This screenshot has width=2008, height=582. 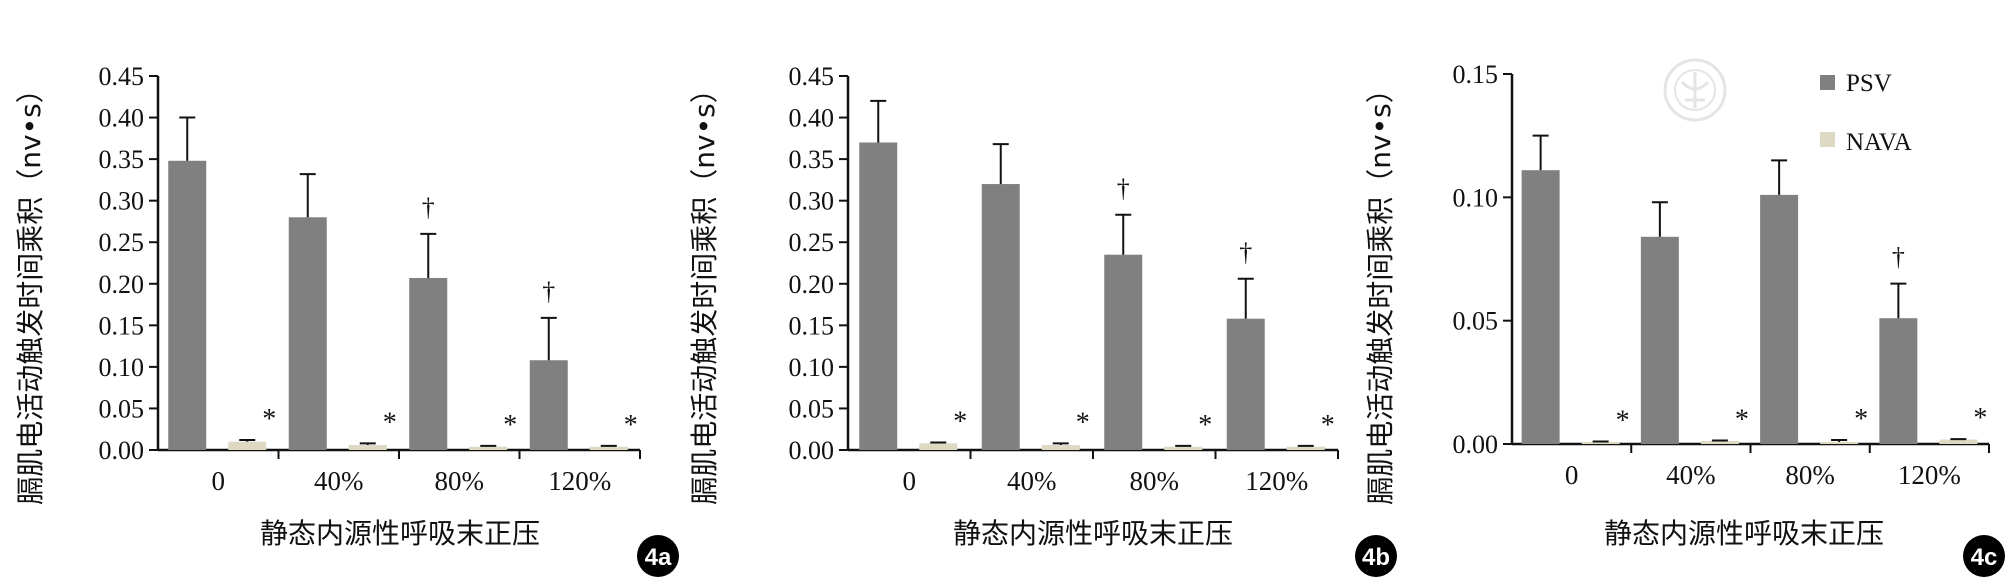 What do you see at coordinates (1827, 139) in the screenshot?
I see `legend-swatch-nava` at bounding box center [1827, 139].